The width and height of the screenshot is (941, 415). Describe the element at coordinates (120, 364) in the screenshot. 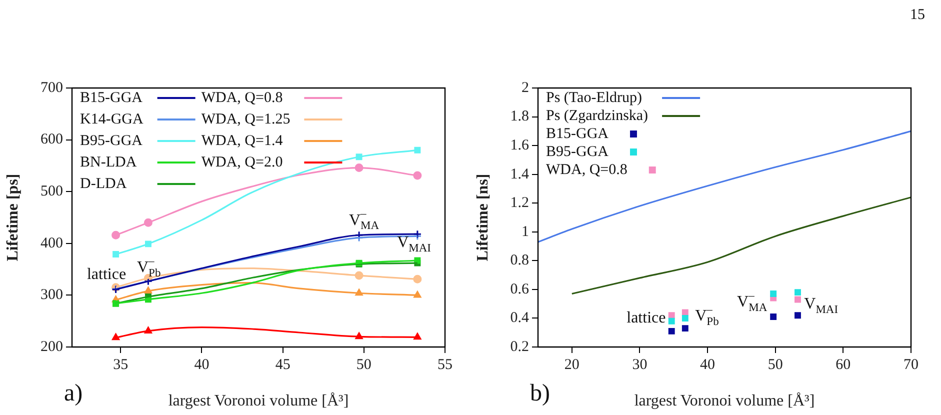

I see `x-tick-label: 35` at that location.